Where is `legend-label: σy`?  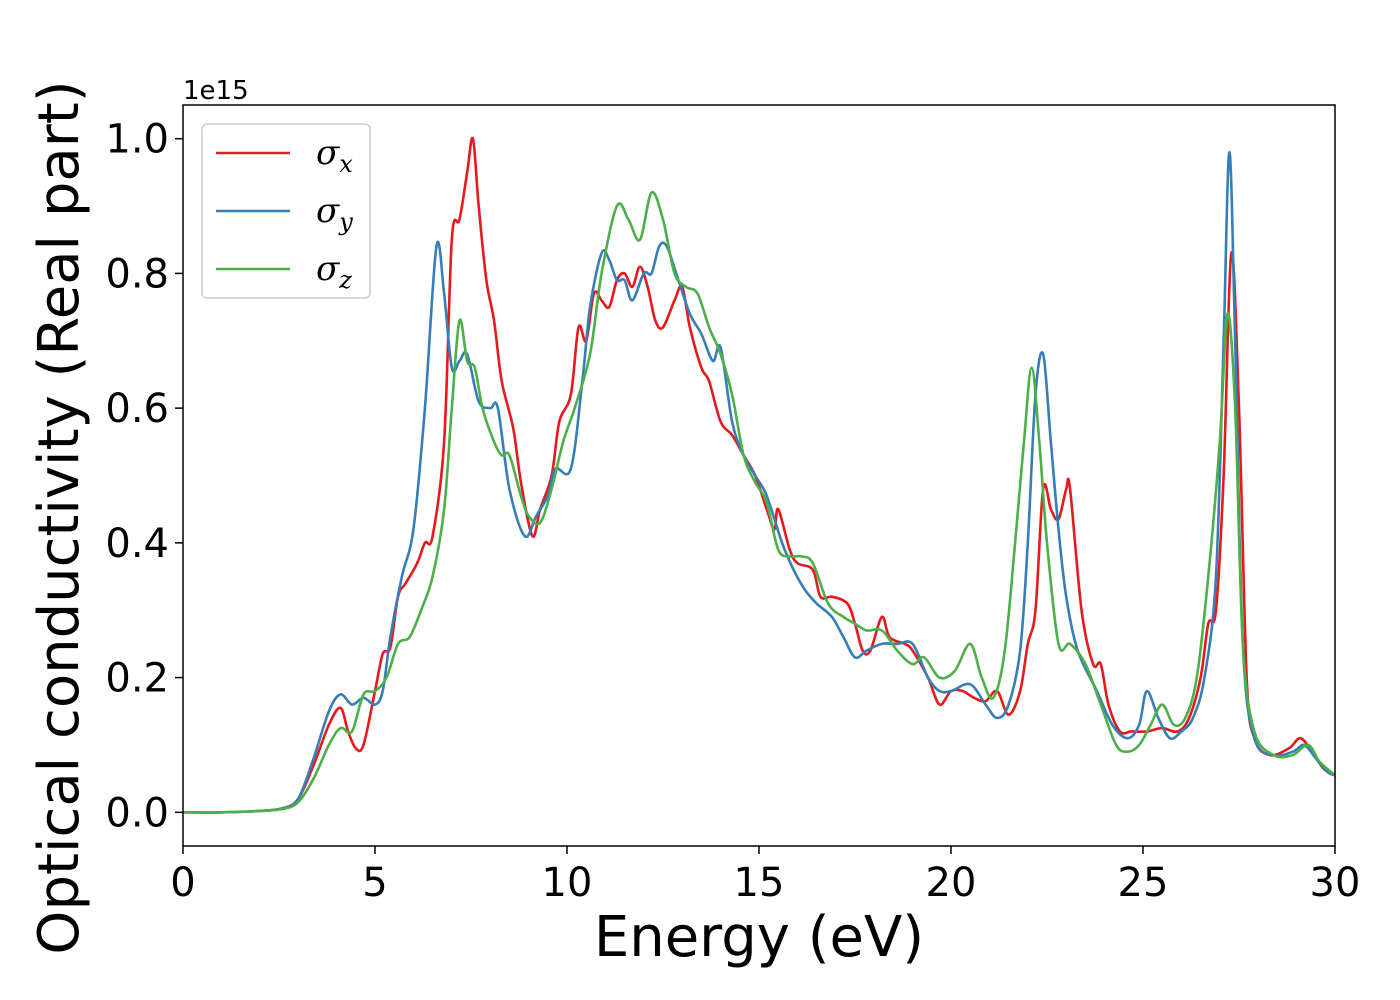
legend-label: σy is located at coordinates (334, 213).